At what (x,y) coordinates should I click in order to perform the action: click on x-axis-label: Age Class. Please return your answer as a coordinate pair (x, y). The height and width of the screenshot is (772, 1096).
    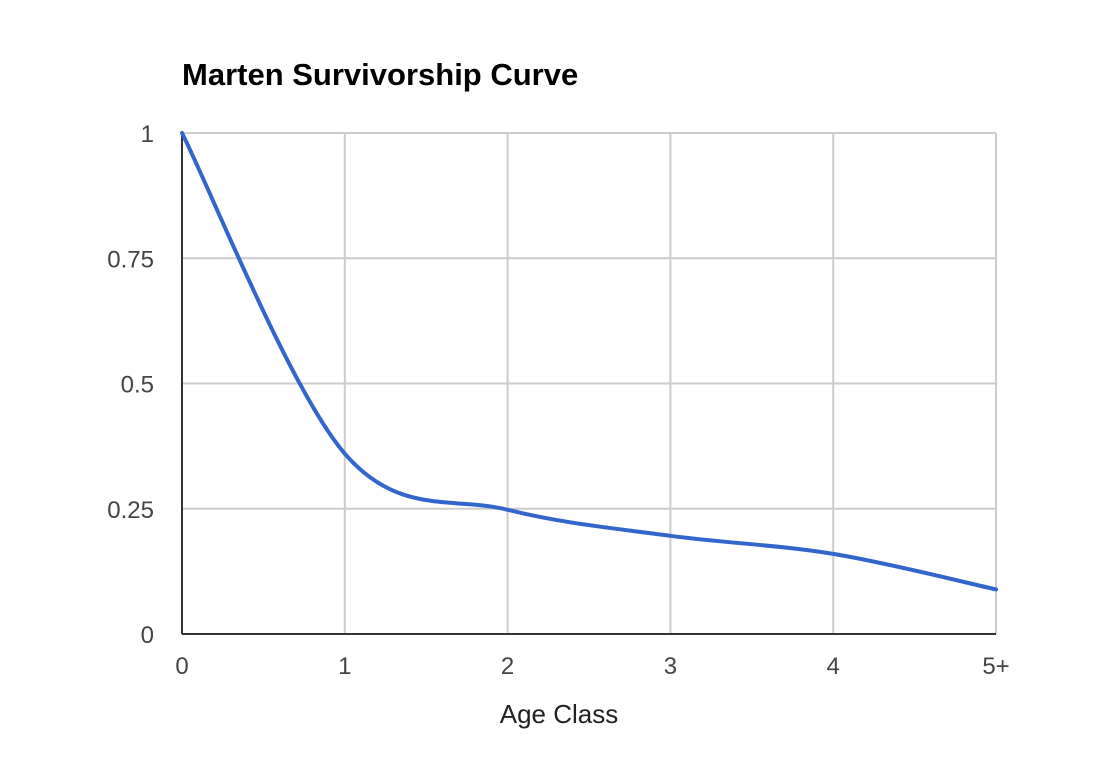
    Looking at the image, I should click on (559, 714).